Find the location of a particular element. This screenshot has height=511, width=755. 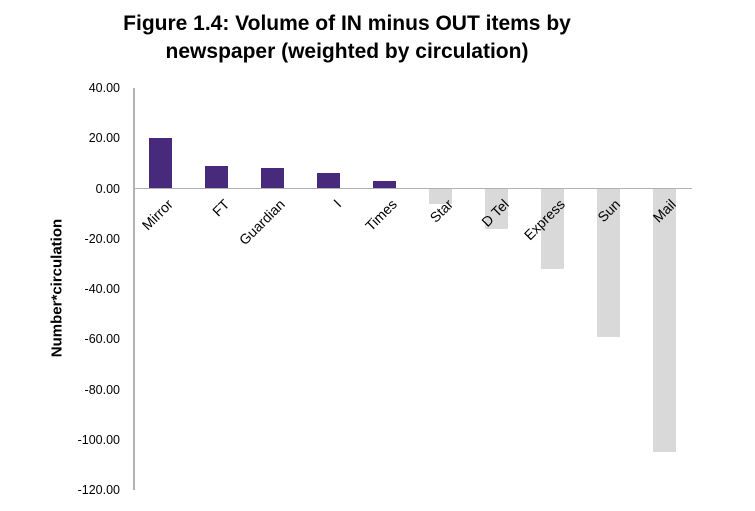

y-axis-title: Number*circulation is located at coordinates (57, 288).